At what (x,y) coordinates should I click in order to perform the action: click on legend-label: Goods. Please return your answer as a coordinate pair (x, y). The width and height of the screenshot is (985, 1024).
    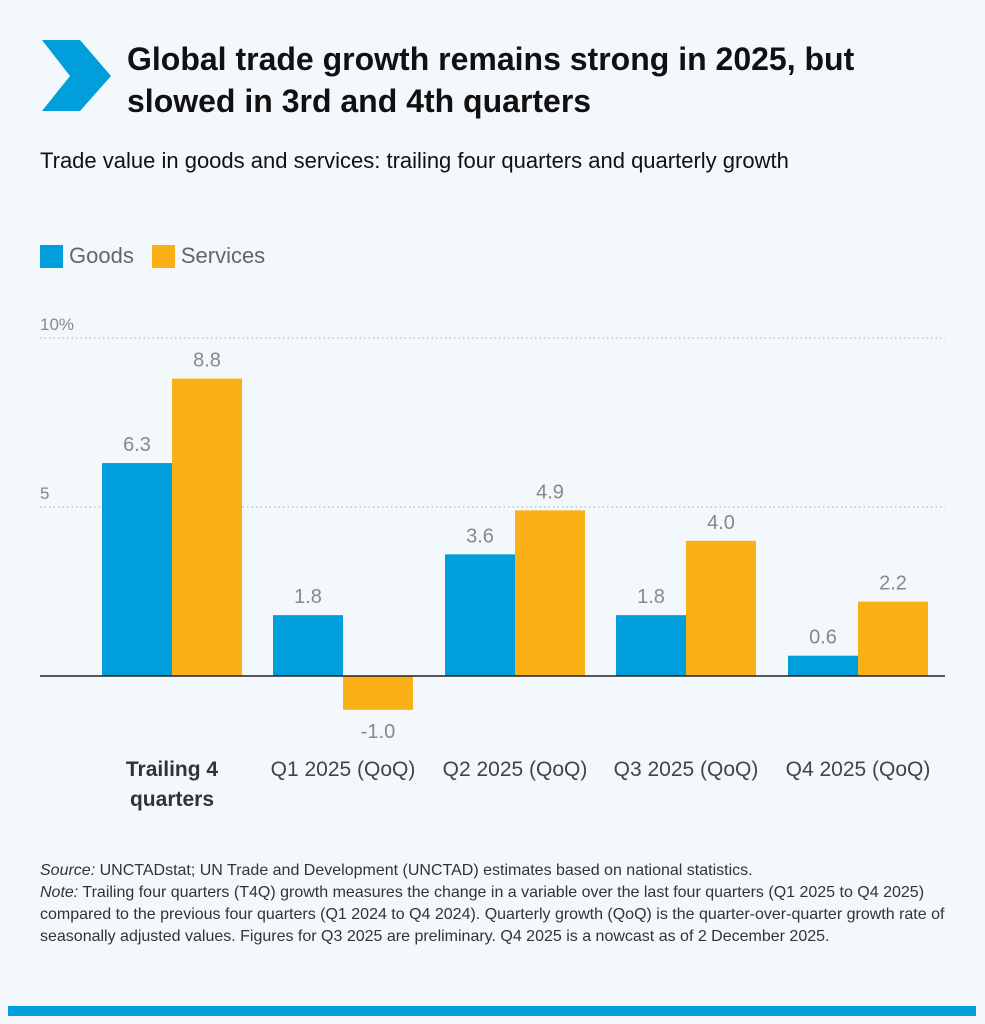
    Looking at the image, I should click on (101, 255).